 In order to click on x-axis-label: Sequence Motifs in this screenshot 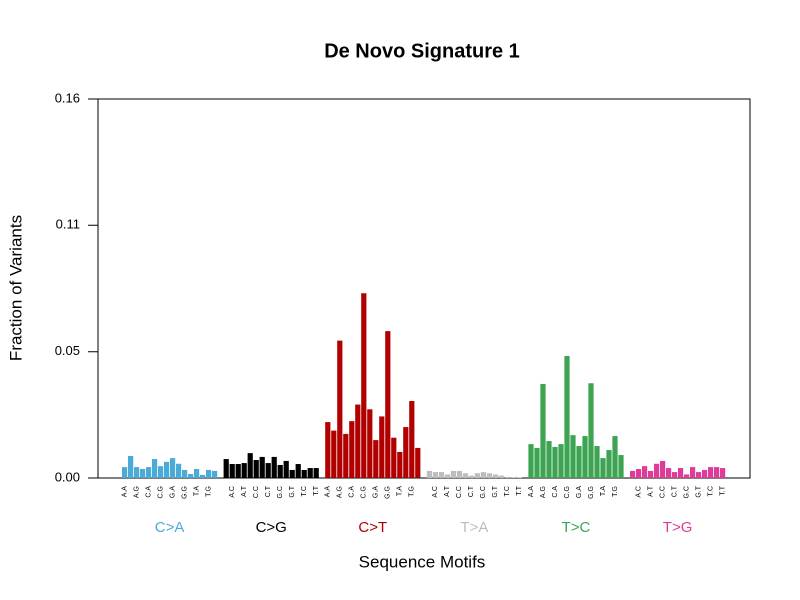, I will do `click(422, 561)`.